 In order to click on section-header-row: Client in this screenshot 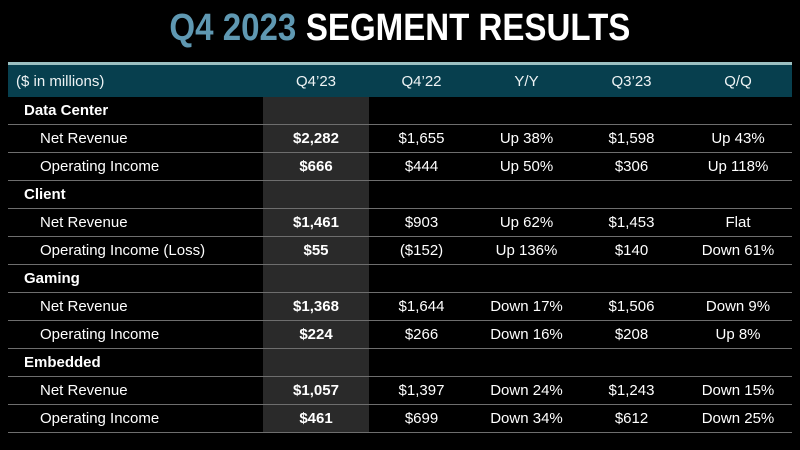, I will do `click(400, 195)`.